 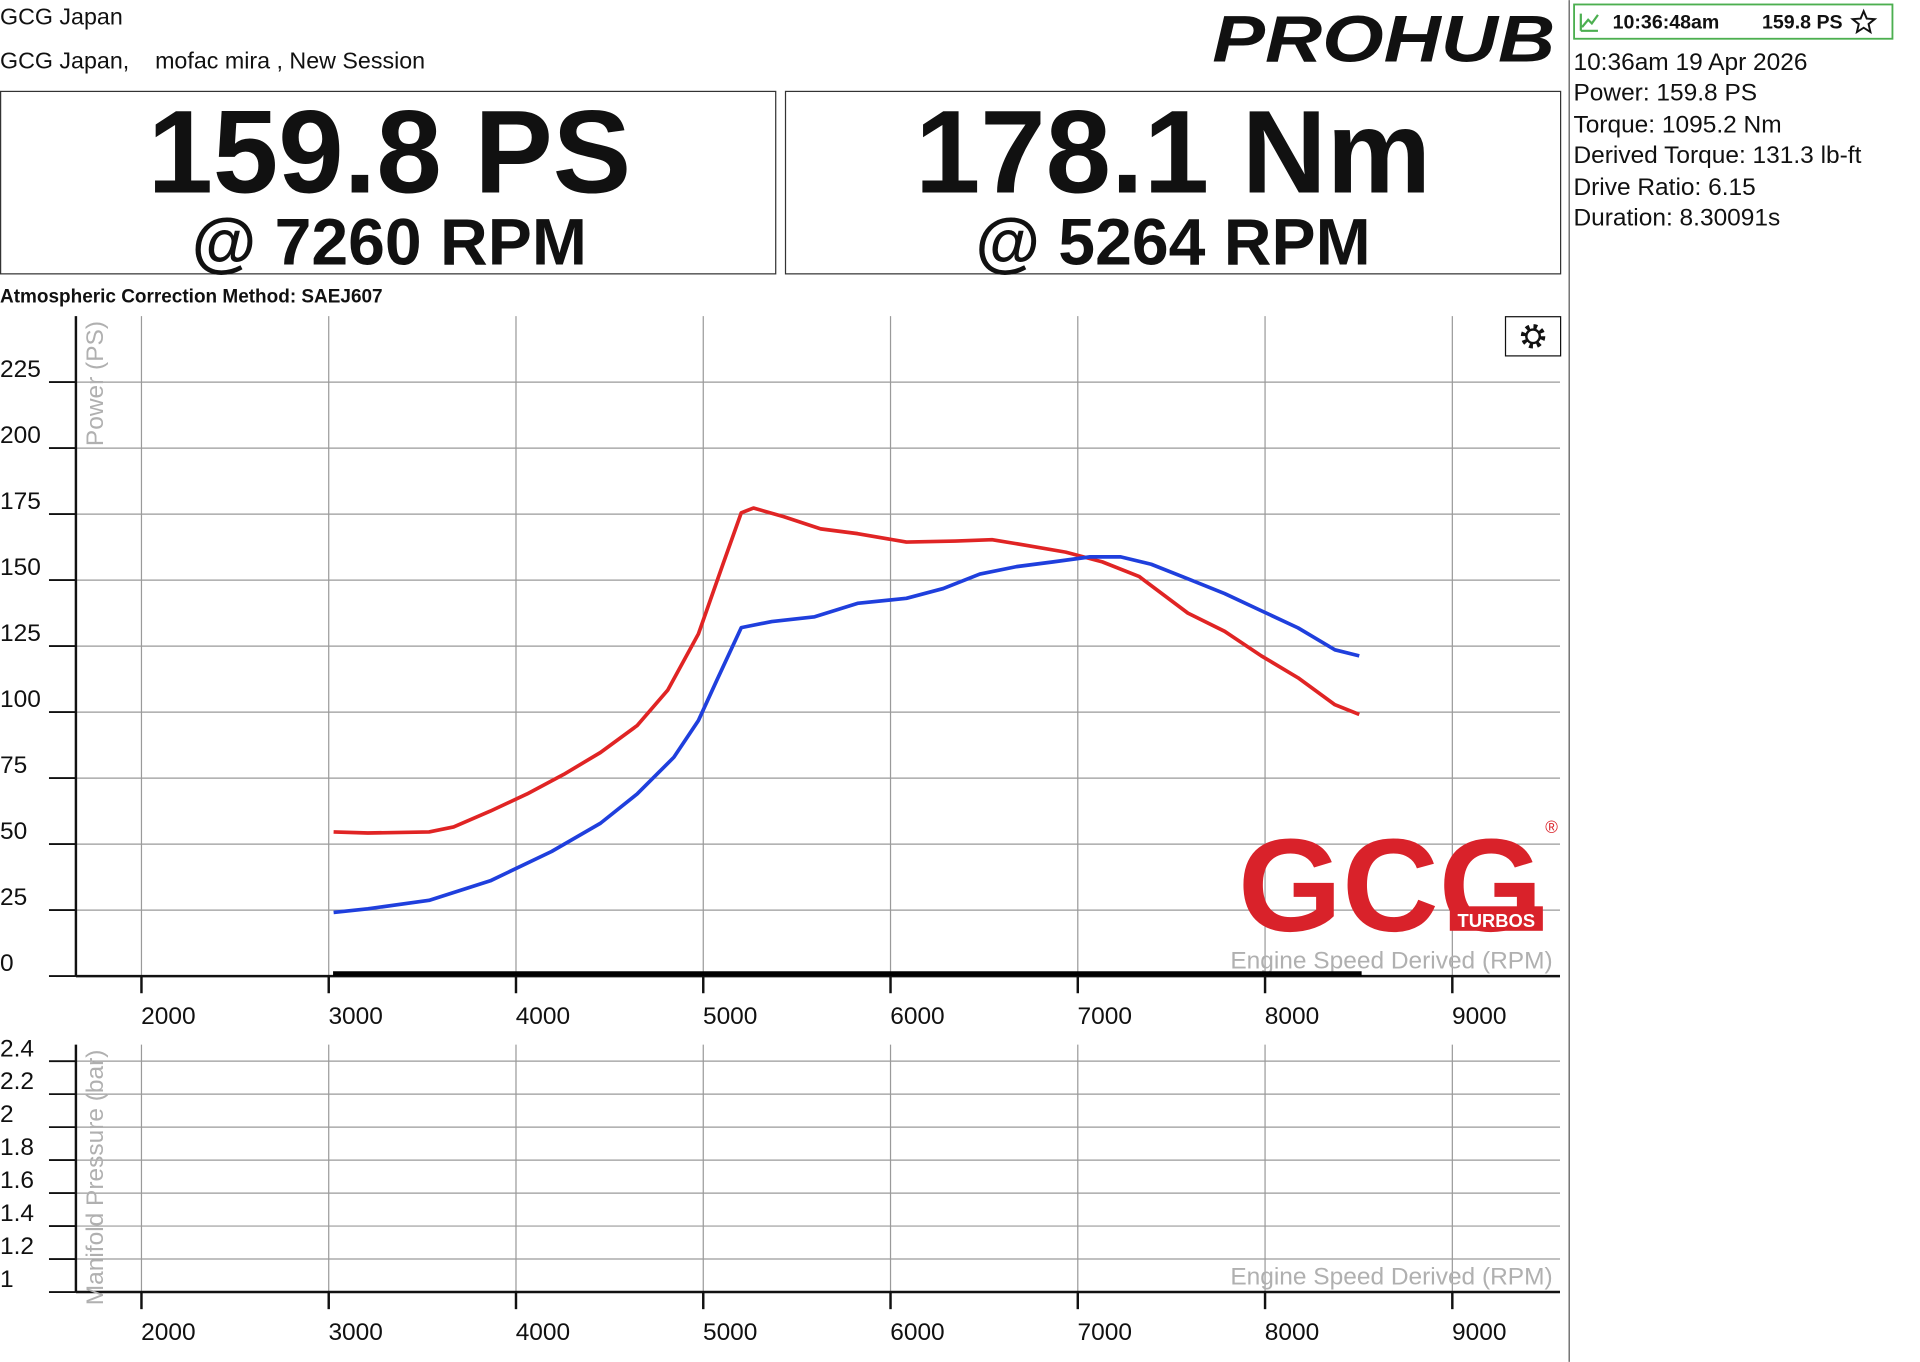 I want to click on run-info: Duration: 8.30091s, so click(x=1676, y=217).